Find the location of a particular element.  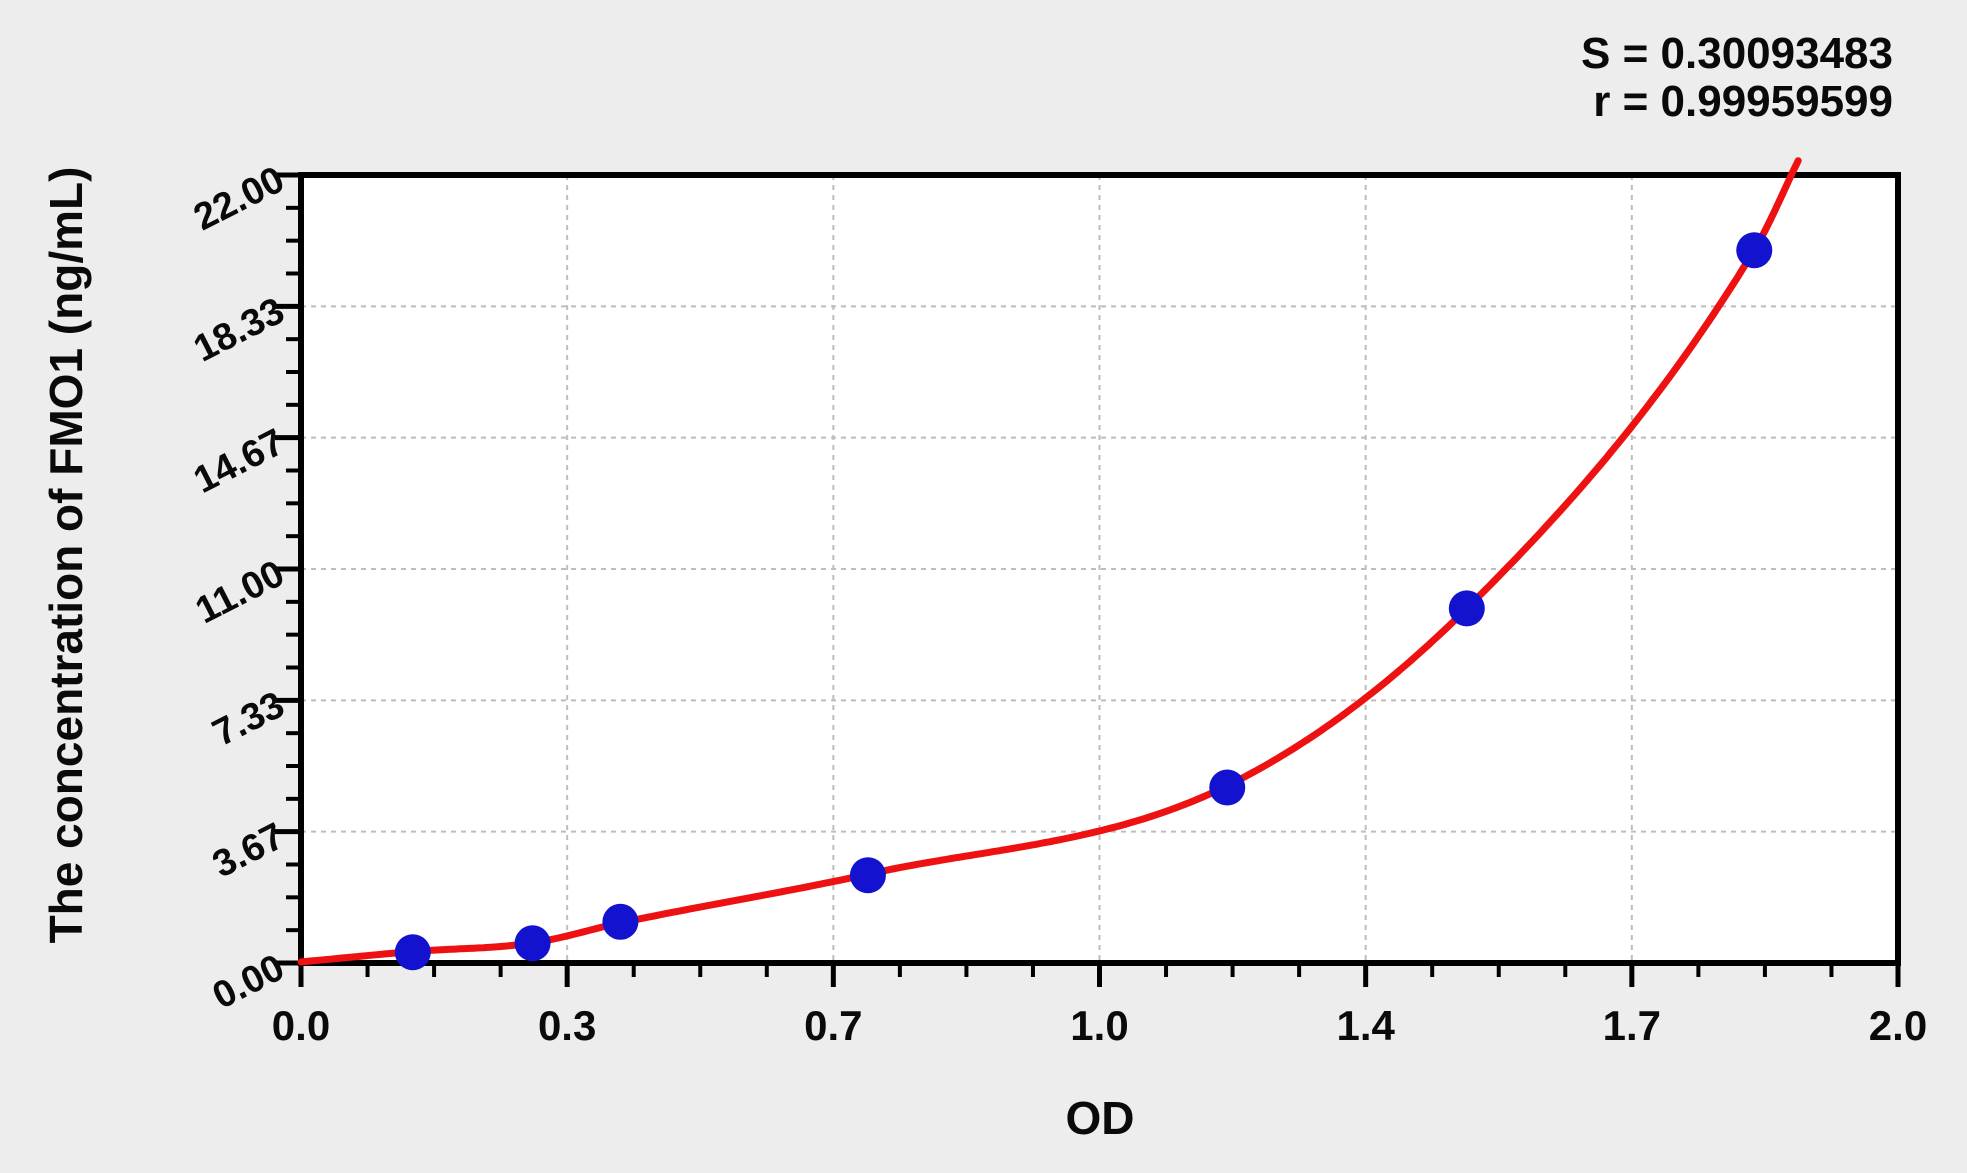

x-tick-label: 0.0 is located at coordinates (301, 1025).